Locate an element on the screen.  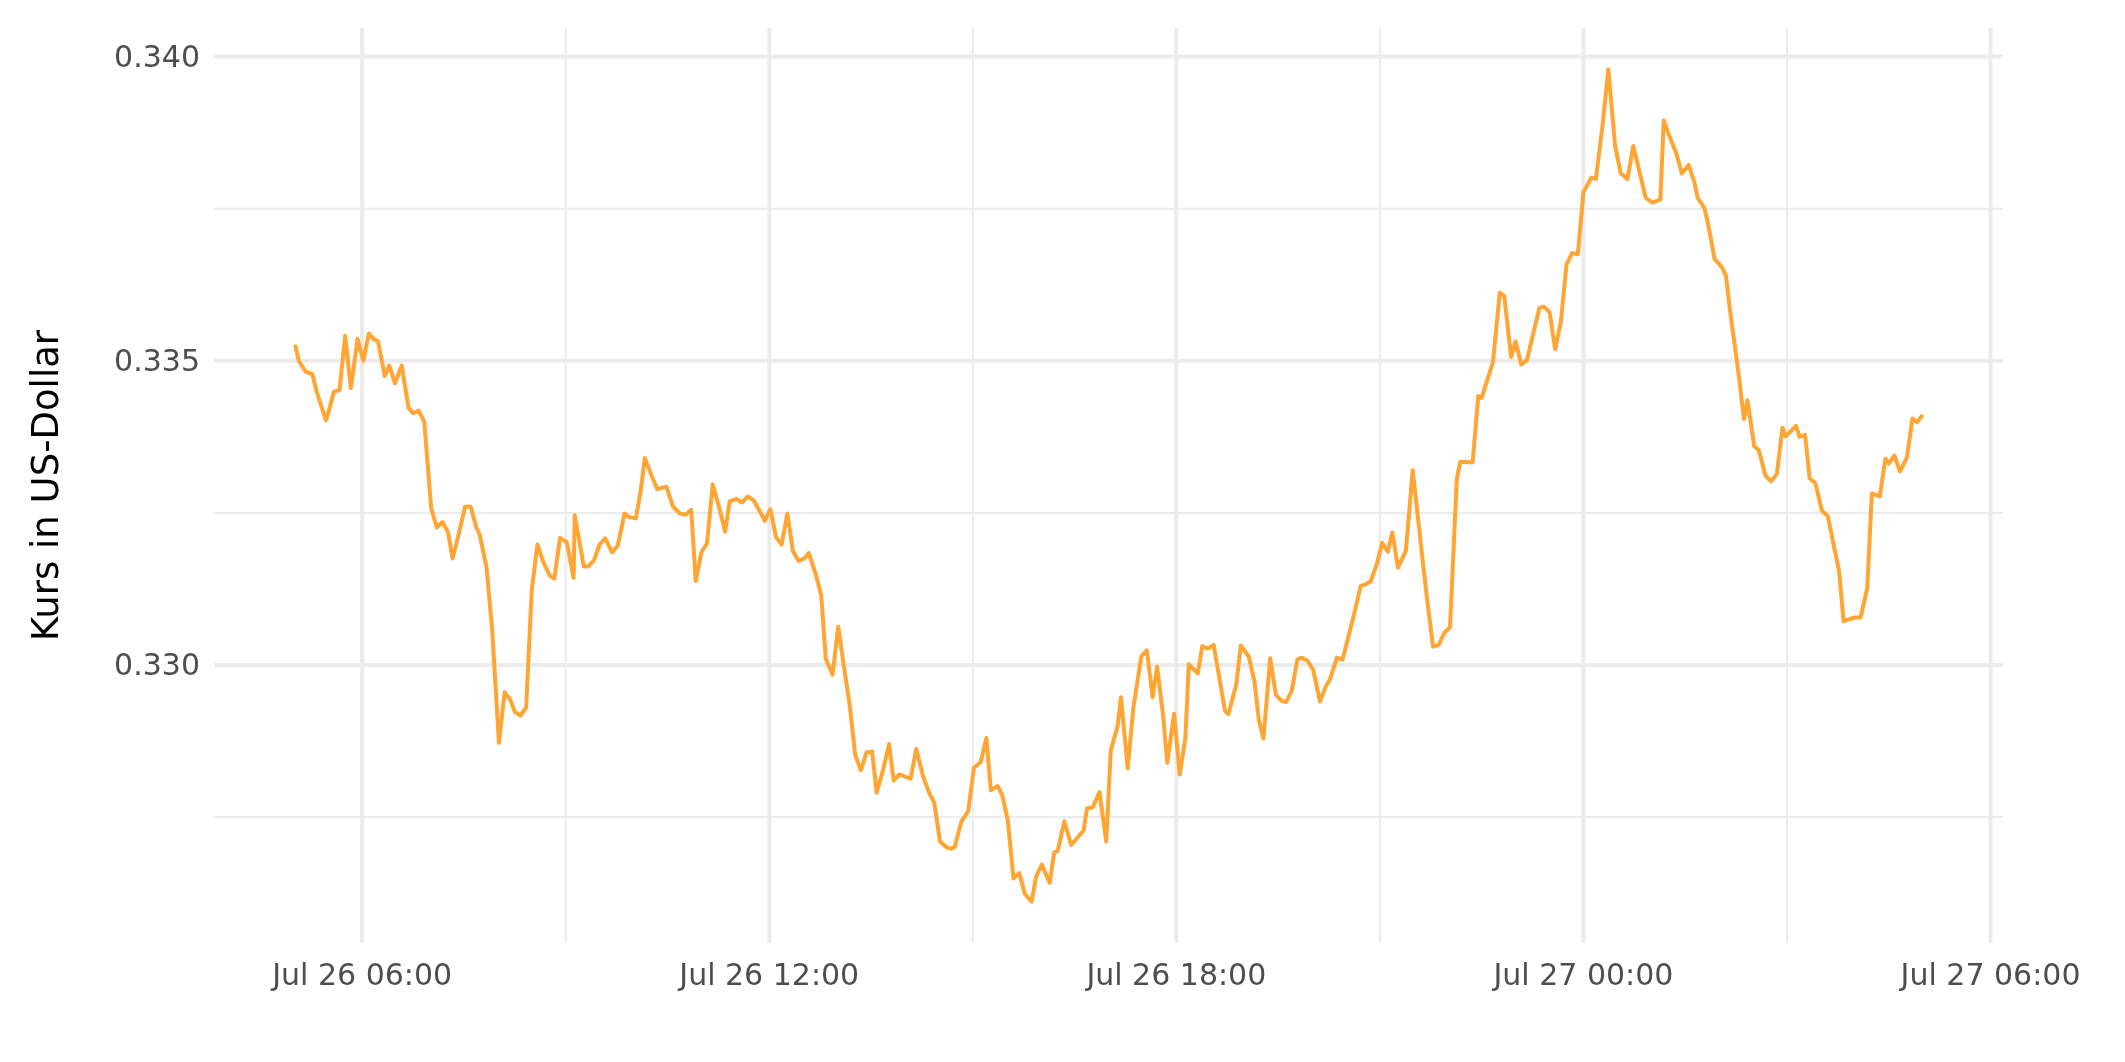
x-tick-label: Jul 26 18:00 is located at coordinates (1175, 974).